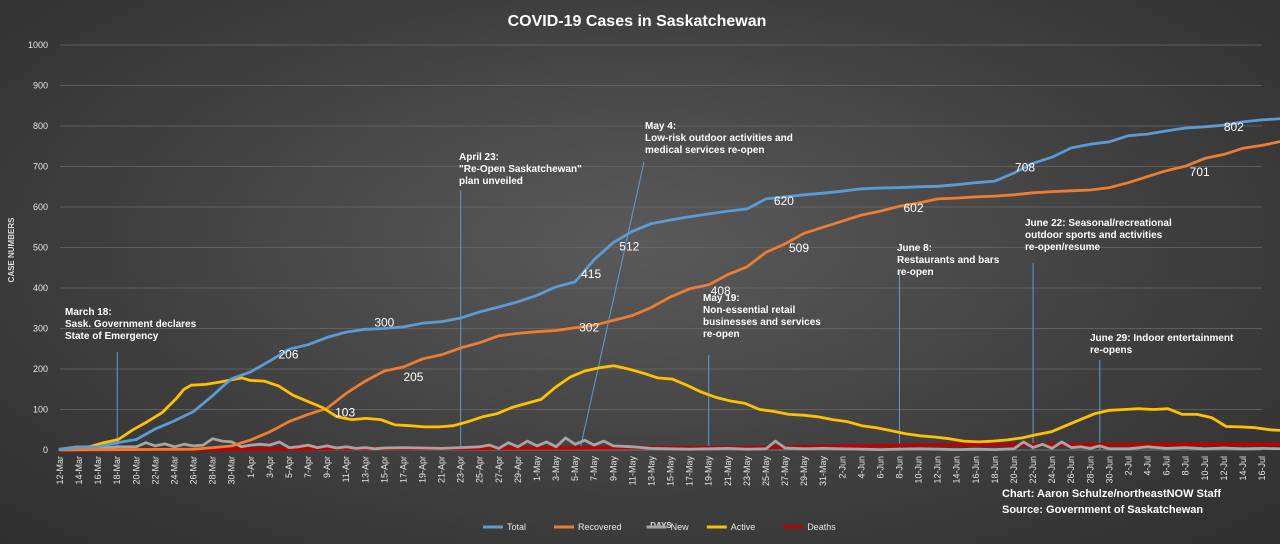 The width and height of the screenshot is (1280, 544). I want to click on y-tick-label: 700, so click(40, 167).